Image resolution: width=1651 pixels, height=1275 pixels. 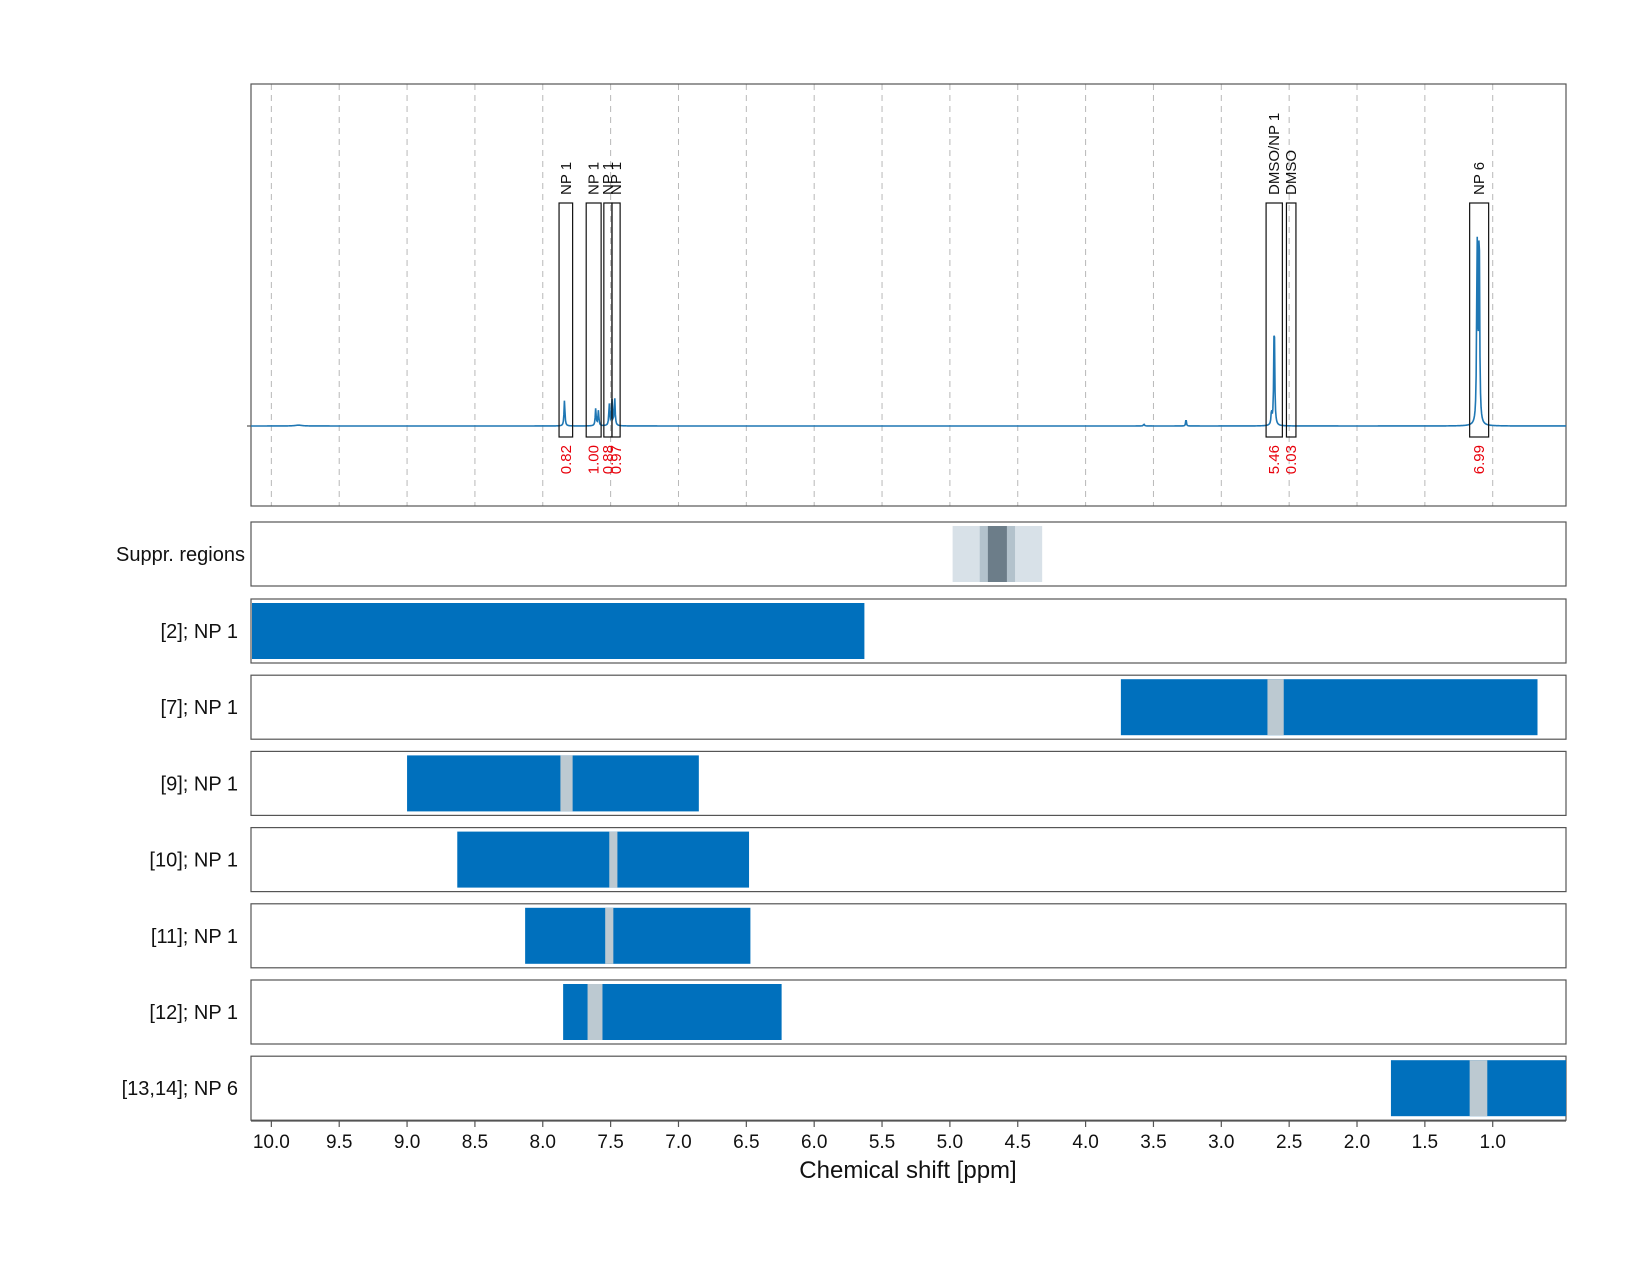 I want to click on x-tick-label: 4.0, so click(x=1085, y=1142).